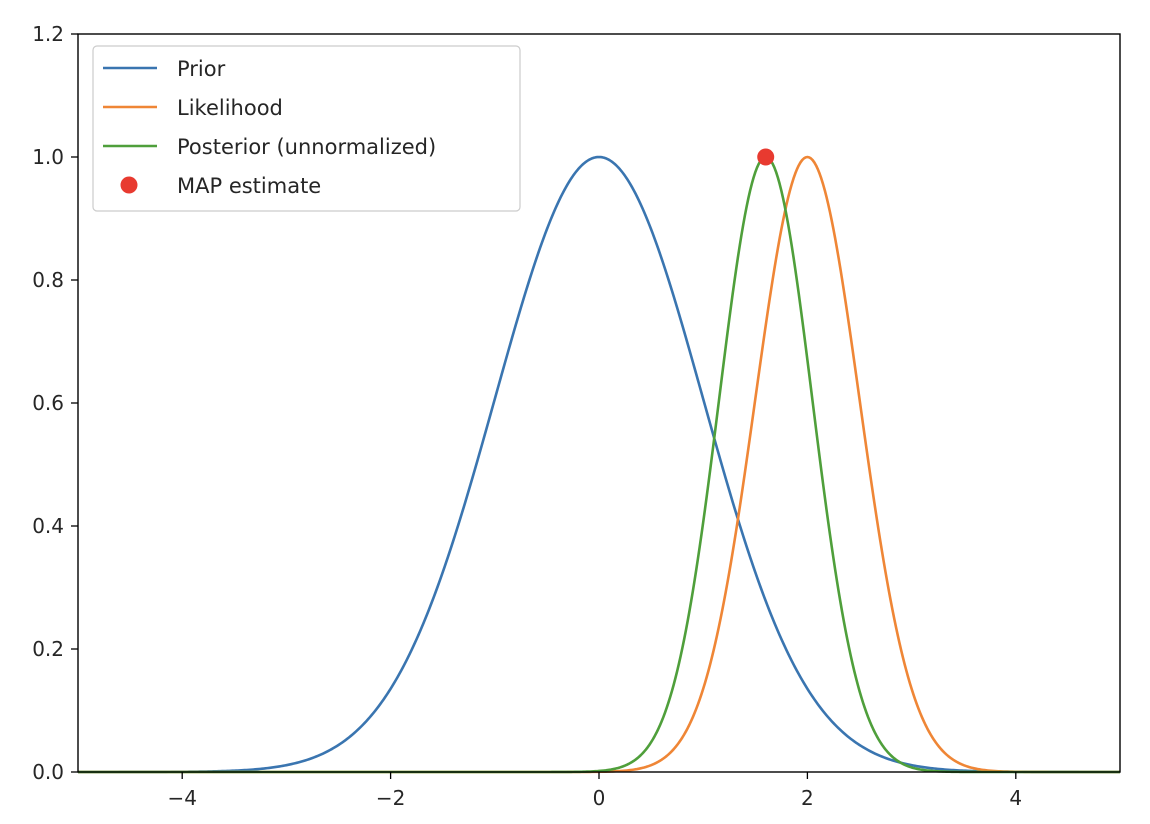  Describe the element at coordinates (129, 185) in the screenshot. I see `legend-swatch` at that location.